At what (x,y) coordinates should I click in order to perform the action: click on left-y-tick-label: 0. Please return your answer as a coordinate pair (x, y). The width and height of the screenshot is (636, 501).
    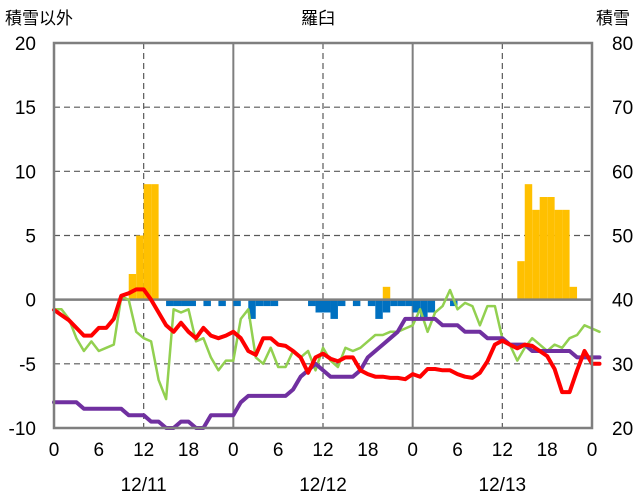
    Looking at the image, I should click on (30, 301).